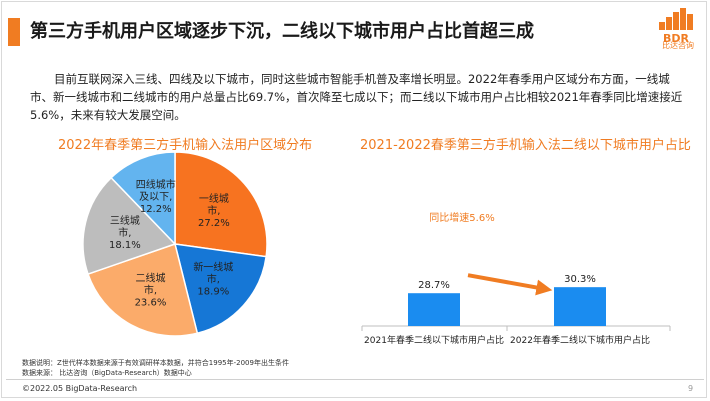  What do you see at coordinates (14, 32) in the screenshot?
I see `title-accent-bar` at bounding box center [14, 32].